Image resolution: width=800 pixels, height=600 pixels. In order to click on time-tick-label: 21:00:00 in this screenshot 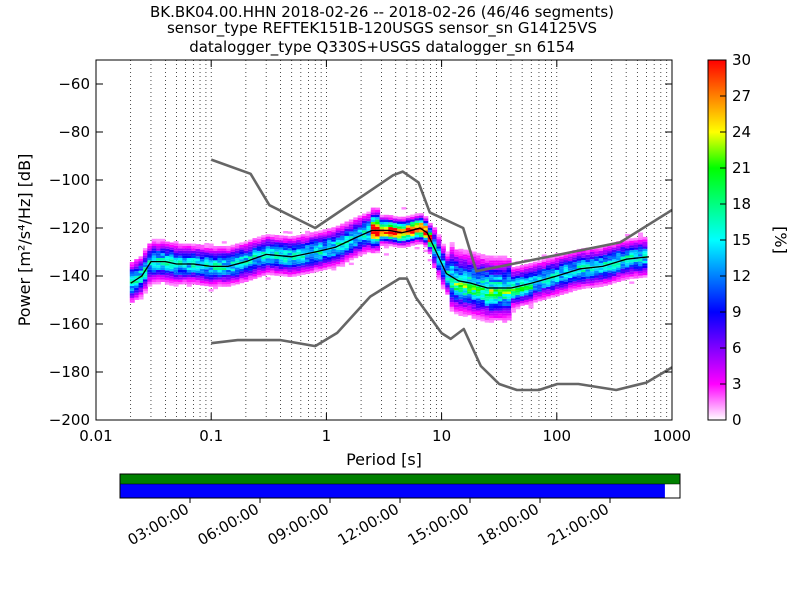, I will do `click(578, 524)`.